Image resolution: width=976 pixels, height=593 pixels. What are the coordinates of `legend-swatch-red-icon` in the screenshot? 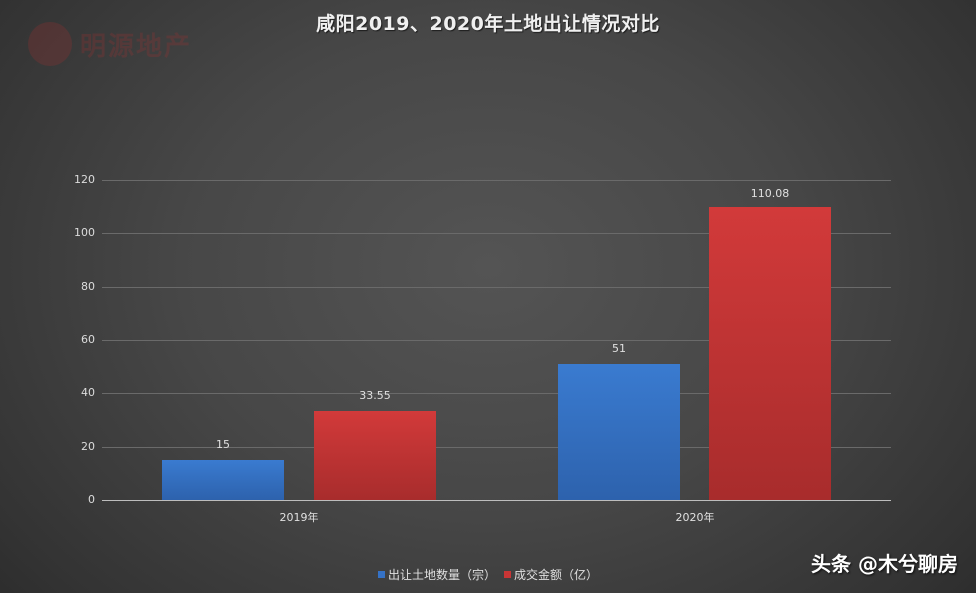 It's located at (507, 574).